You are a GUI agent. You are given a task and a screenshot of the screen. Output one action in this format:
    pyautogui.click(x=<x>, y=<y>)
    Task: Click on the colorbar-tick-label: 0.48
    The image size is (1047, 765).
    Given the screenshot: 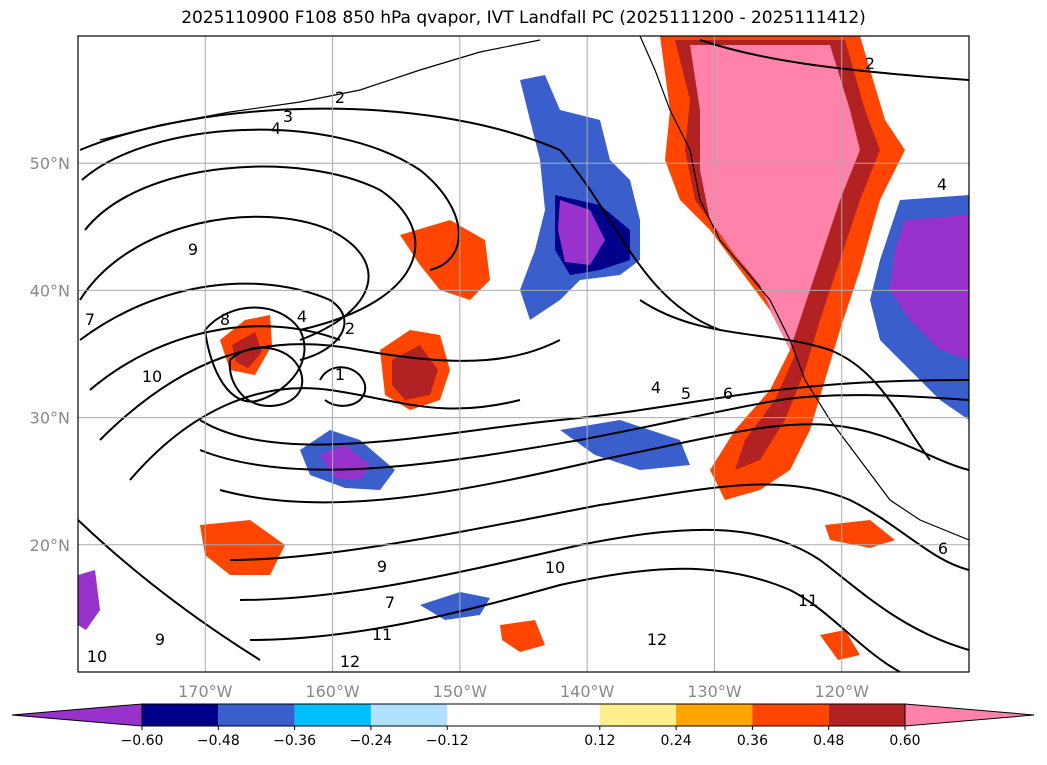 What is the action you would take?
    pyautogui.click(x=828, y=741)
    